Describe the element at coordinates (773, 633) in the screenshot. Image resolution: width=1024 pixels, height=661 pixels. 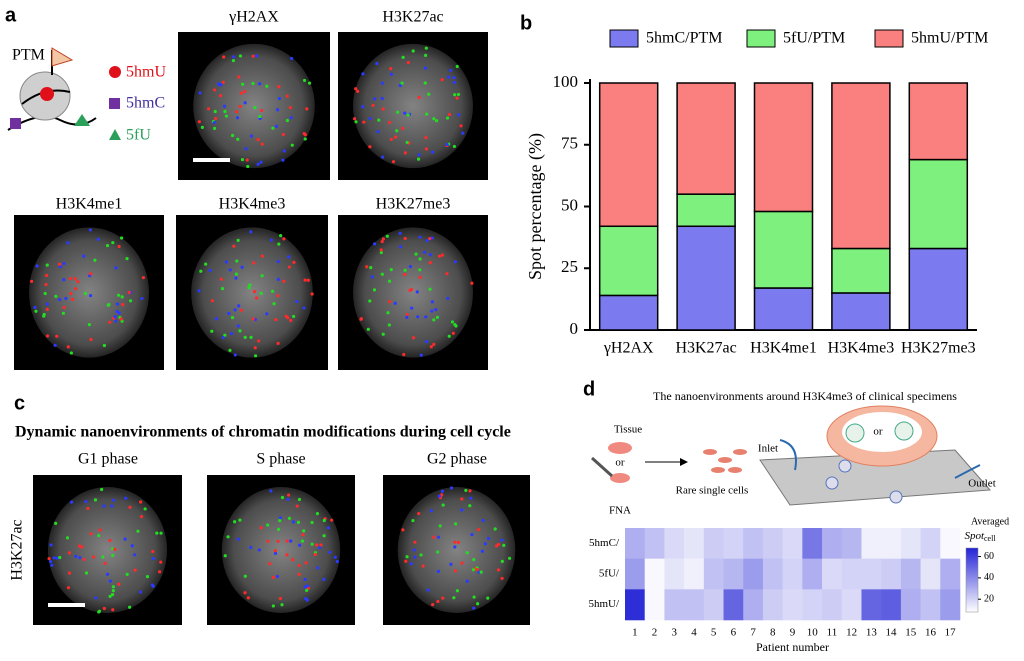
I see `x-tick-label: 8` at that location.